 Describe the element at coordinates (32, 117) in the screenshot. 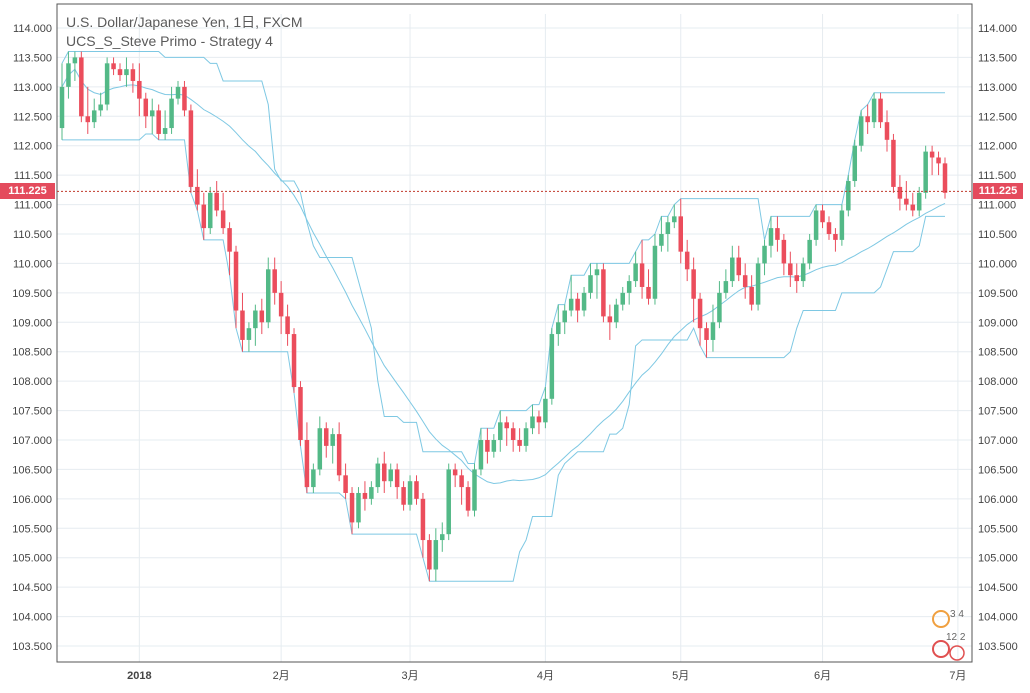

I see `y-tick-label-left: 112.500` at that location.